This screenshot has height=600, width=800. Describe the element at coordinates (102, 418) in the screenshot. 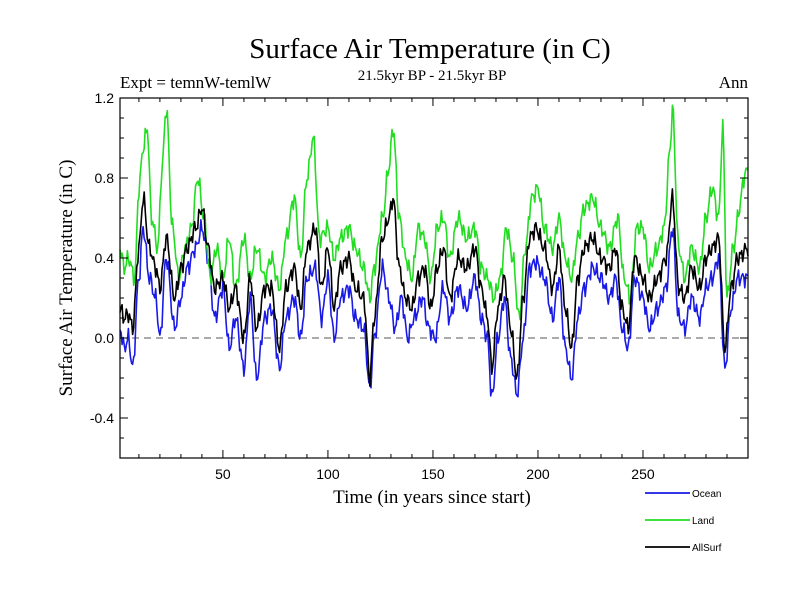

I see `y-tick-label: -0.4` at that location.